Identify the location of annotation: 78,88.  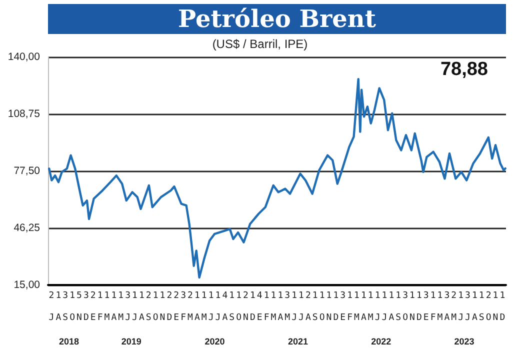
(464, 69).